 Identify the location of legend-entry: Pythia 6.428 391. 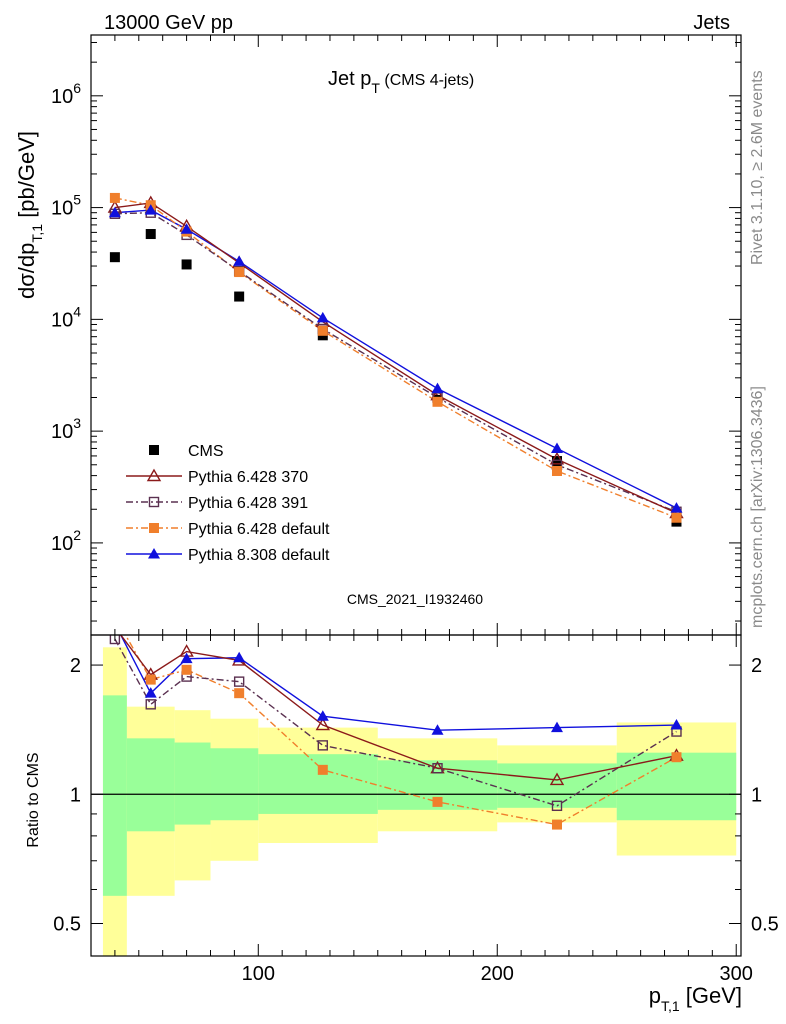
(248, 503).